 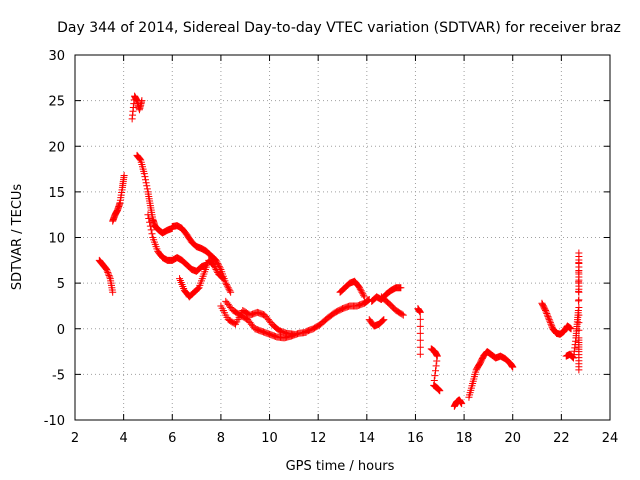 What do you see at coordinates (75, 438) in the screenshot?
I see `x-tick-label: 2` at bounding box center [75, 438].